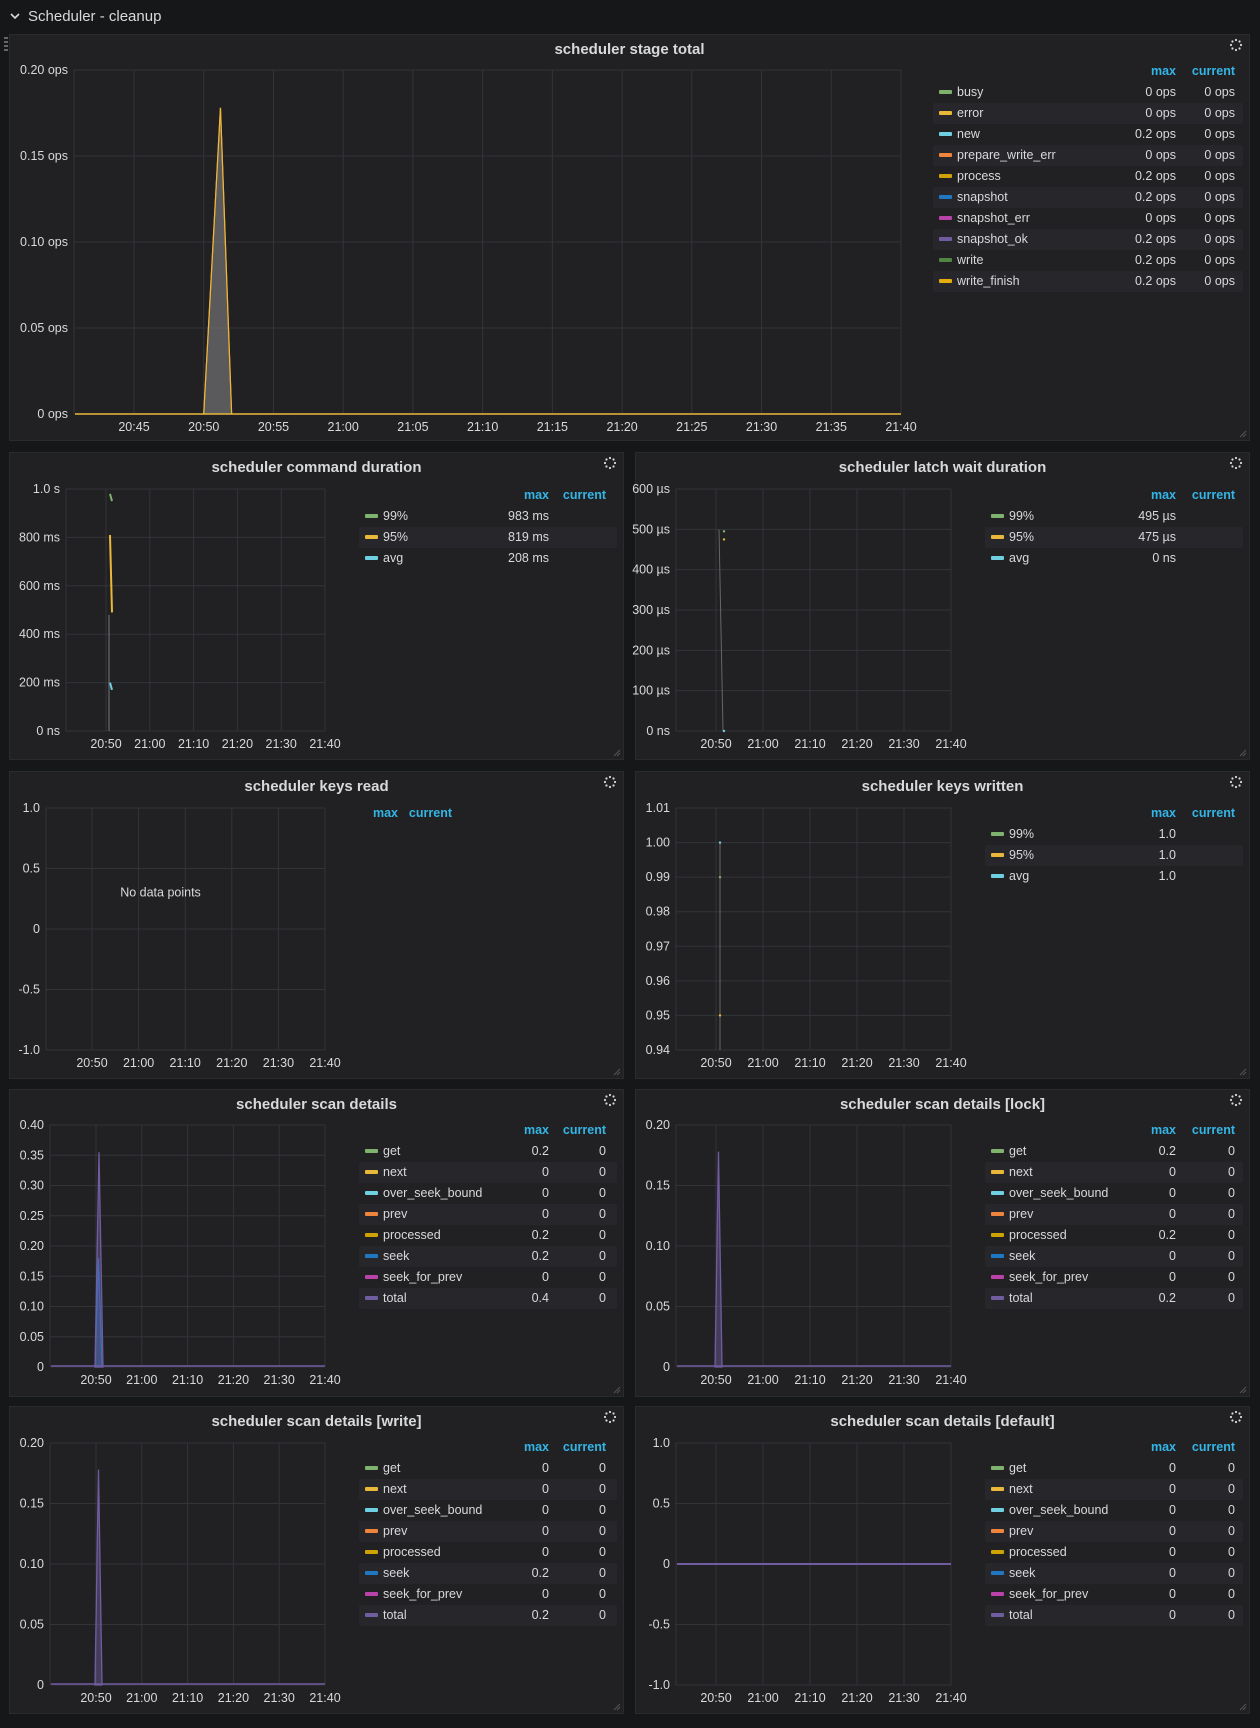  Describe the element at coordinates (1088, 176) in the screenshot. I see `legend-item: process 0.2 ops 0 ops` at that location.